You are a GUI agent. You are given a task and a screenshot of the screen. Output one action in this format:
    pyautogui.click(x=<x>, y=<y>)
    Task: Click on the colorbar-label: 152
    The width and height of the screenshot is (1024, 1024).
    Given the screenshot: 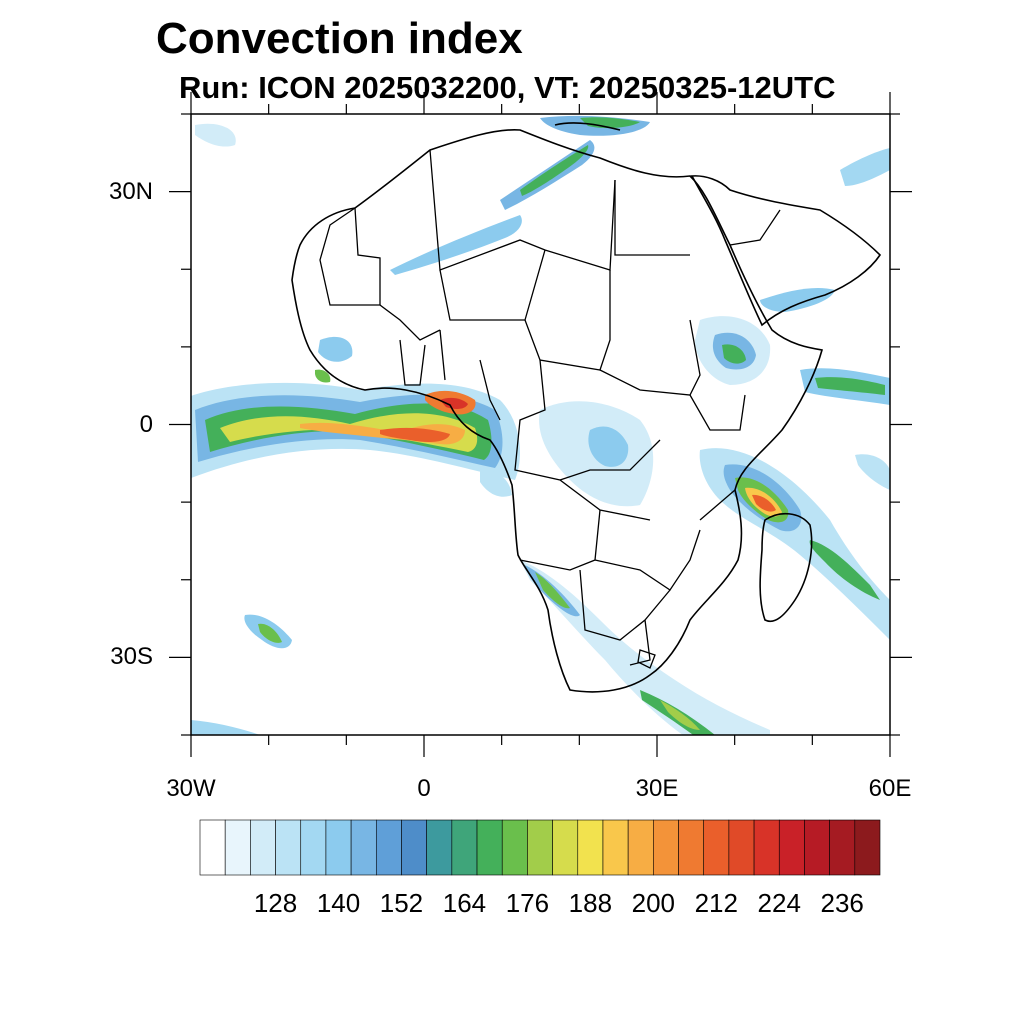 What is the action you would take?
    pyautogui.click(x=401, y=903)
    